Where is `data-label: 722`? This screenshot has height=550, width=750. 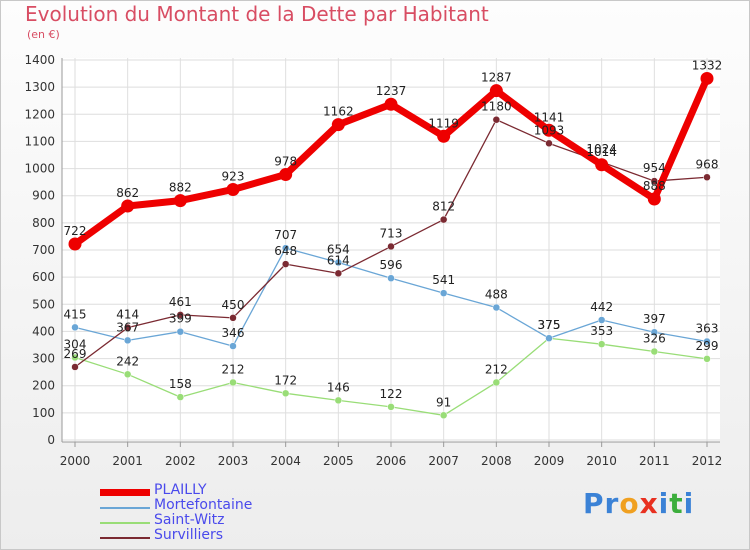 data-label: 722 is located at coordinates (75, 231).